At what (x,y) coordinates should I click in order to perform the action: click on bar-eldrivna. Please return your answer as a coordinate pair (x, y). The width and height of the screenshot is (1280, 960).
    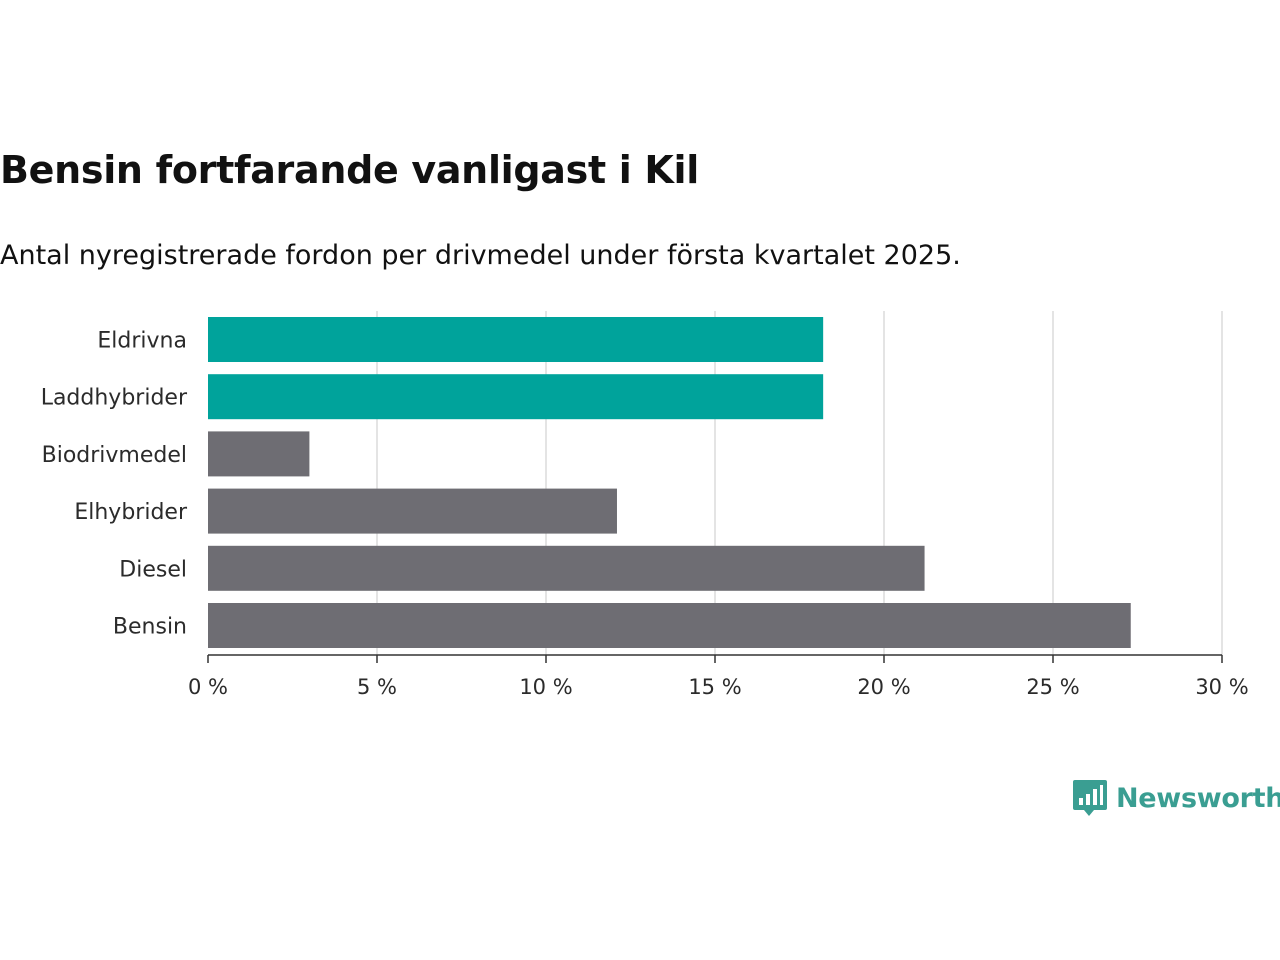
    Looking at the image, I should click on (516, 339).